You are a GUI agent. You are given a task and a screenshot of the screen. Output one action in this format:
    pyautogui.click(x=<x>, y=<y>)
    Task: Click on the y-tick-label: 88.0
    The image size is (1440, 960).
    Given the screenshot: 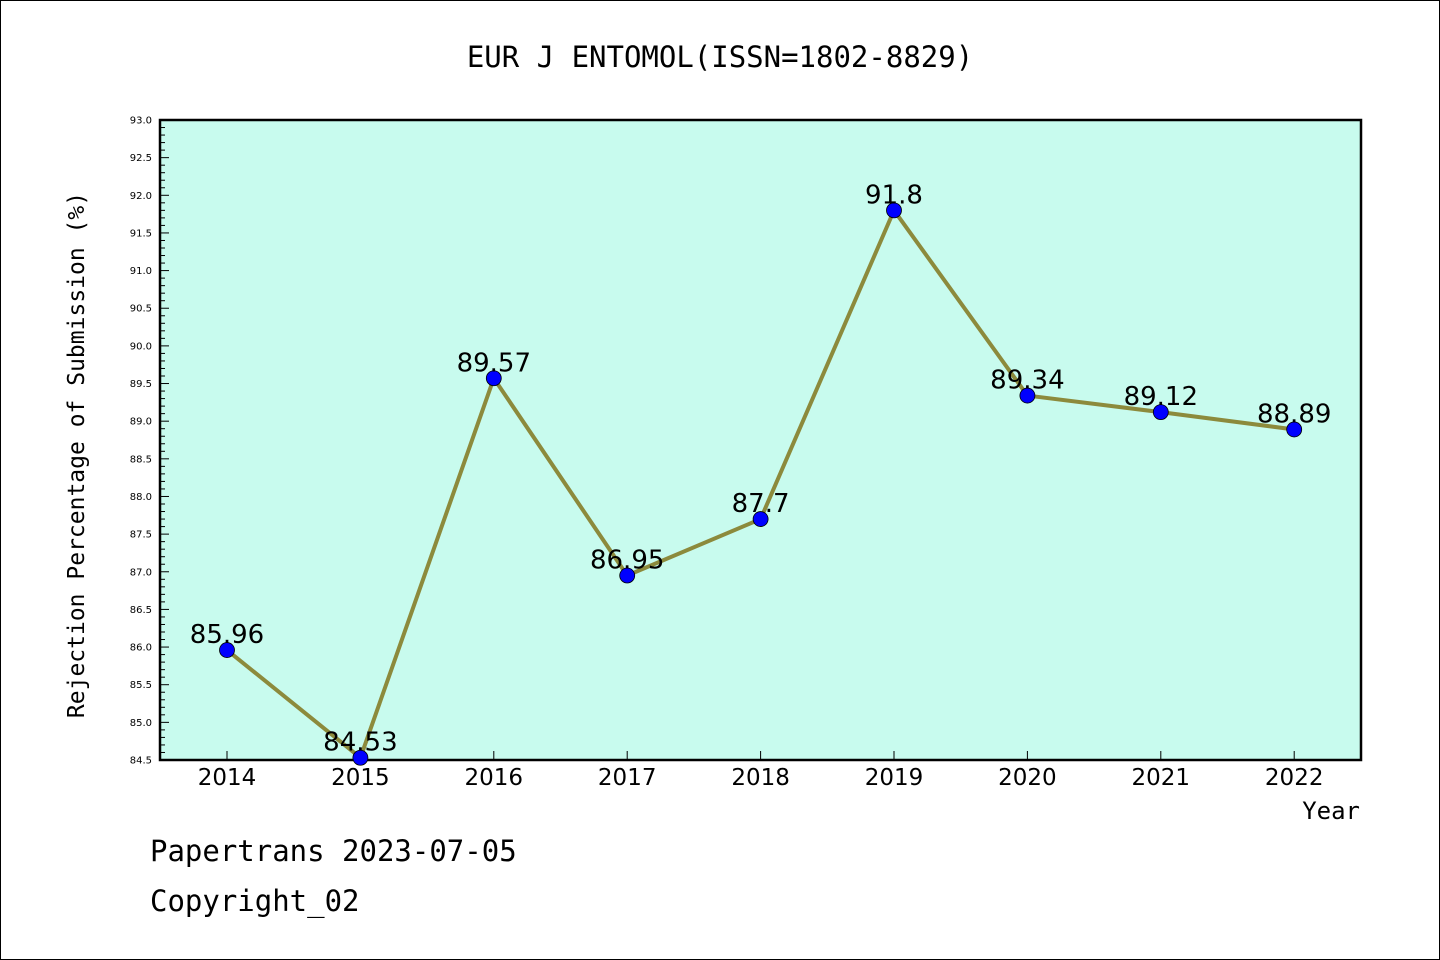 What is the action you would take?
    pyautogui.click(x=141, y=497)
    